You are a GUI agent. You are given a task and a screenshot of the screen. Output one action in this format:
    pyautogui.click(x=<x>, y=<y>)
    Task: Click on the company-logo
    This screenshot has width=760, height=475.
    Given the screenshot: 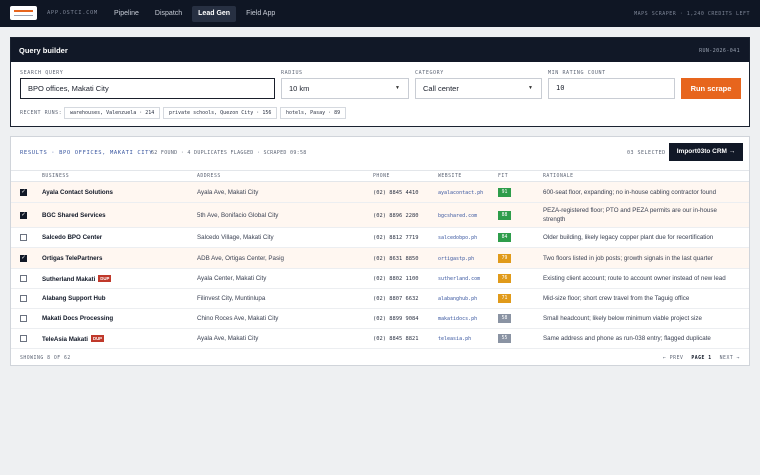 What is the action you would take?
    pyautogui.click(x=23, y=13)
    